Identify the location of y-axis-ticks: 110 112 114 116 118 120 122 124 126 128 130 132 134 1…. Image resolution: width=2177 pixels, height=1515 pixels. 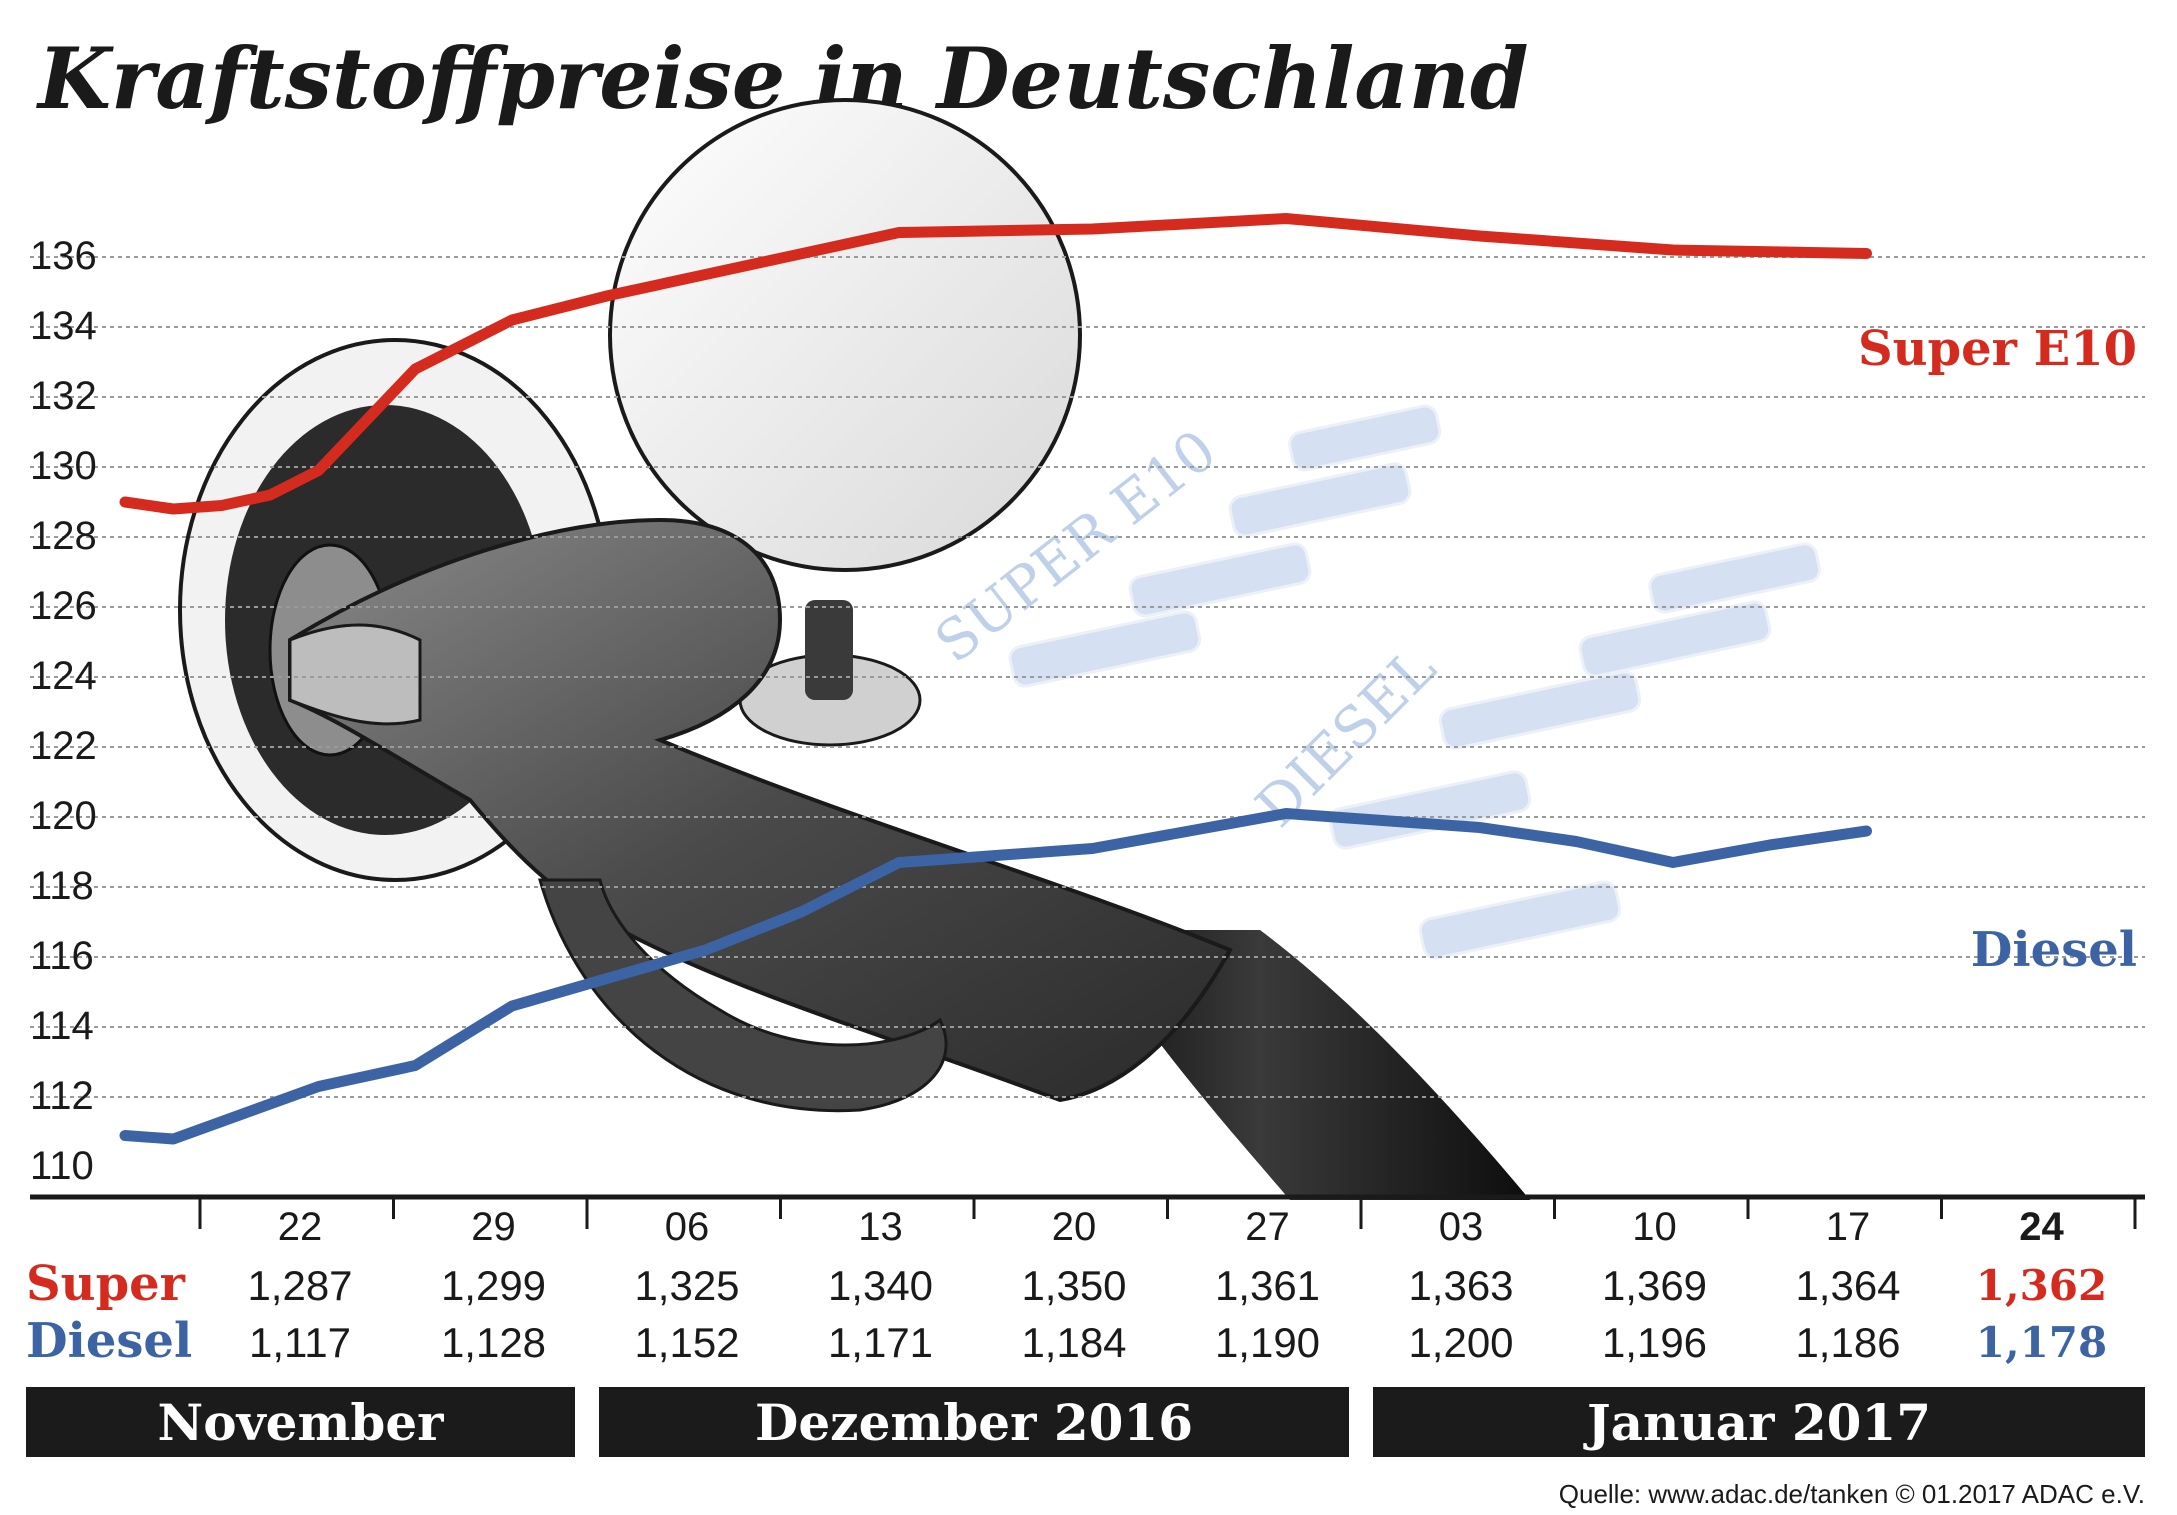
(63, 711).